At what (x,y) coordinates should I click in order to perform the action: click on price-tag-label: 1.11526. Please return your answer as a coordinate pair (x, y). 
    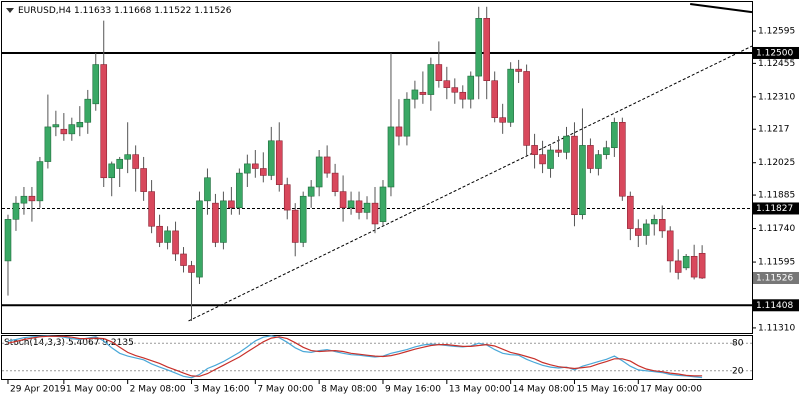
    Looking at the image, I should click on (774, 279).